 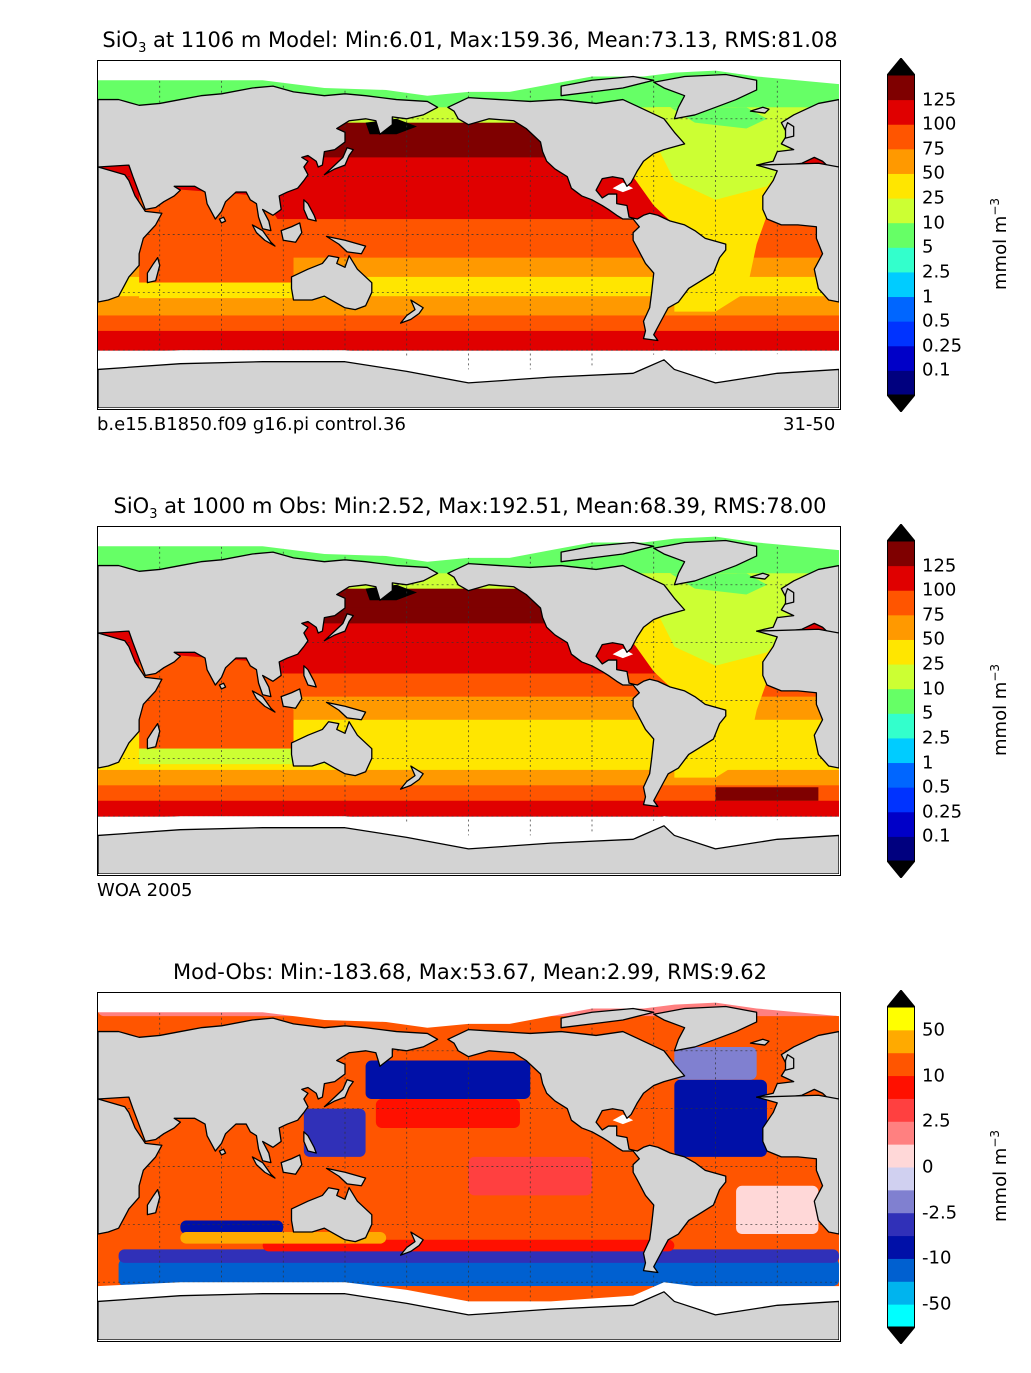 What do you see at coordinates (310, 676) in the screenshot?
I see `land-philippines` at bounding box center [310, 676].